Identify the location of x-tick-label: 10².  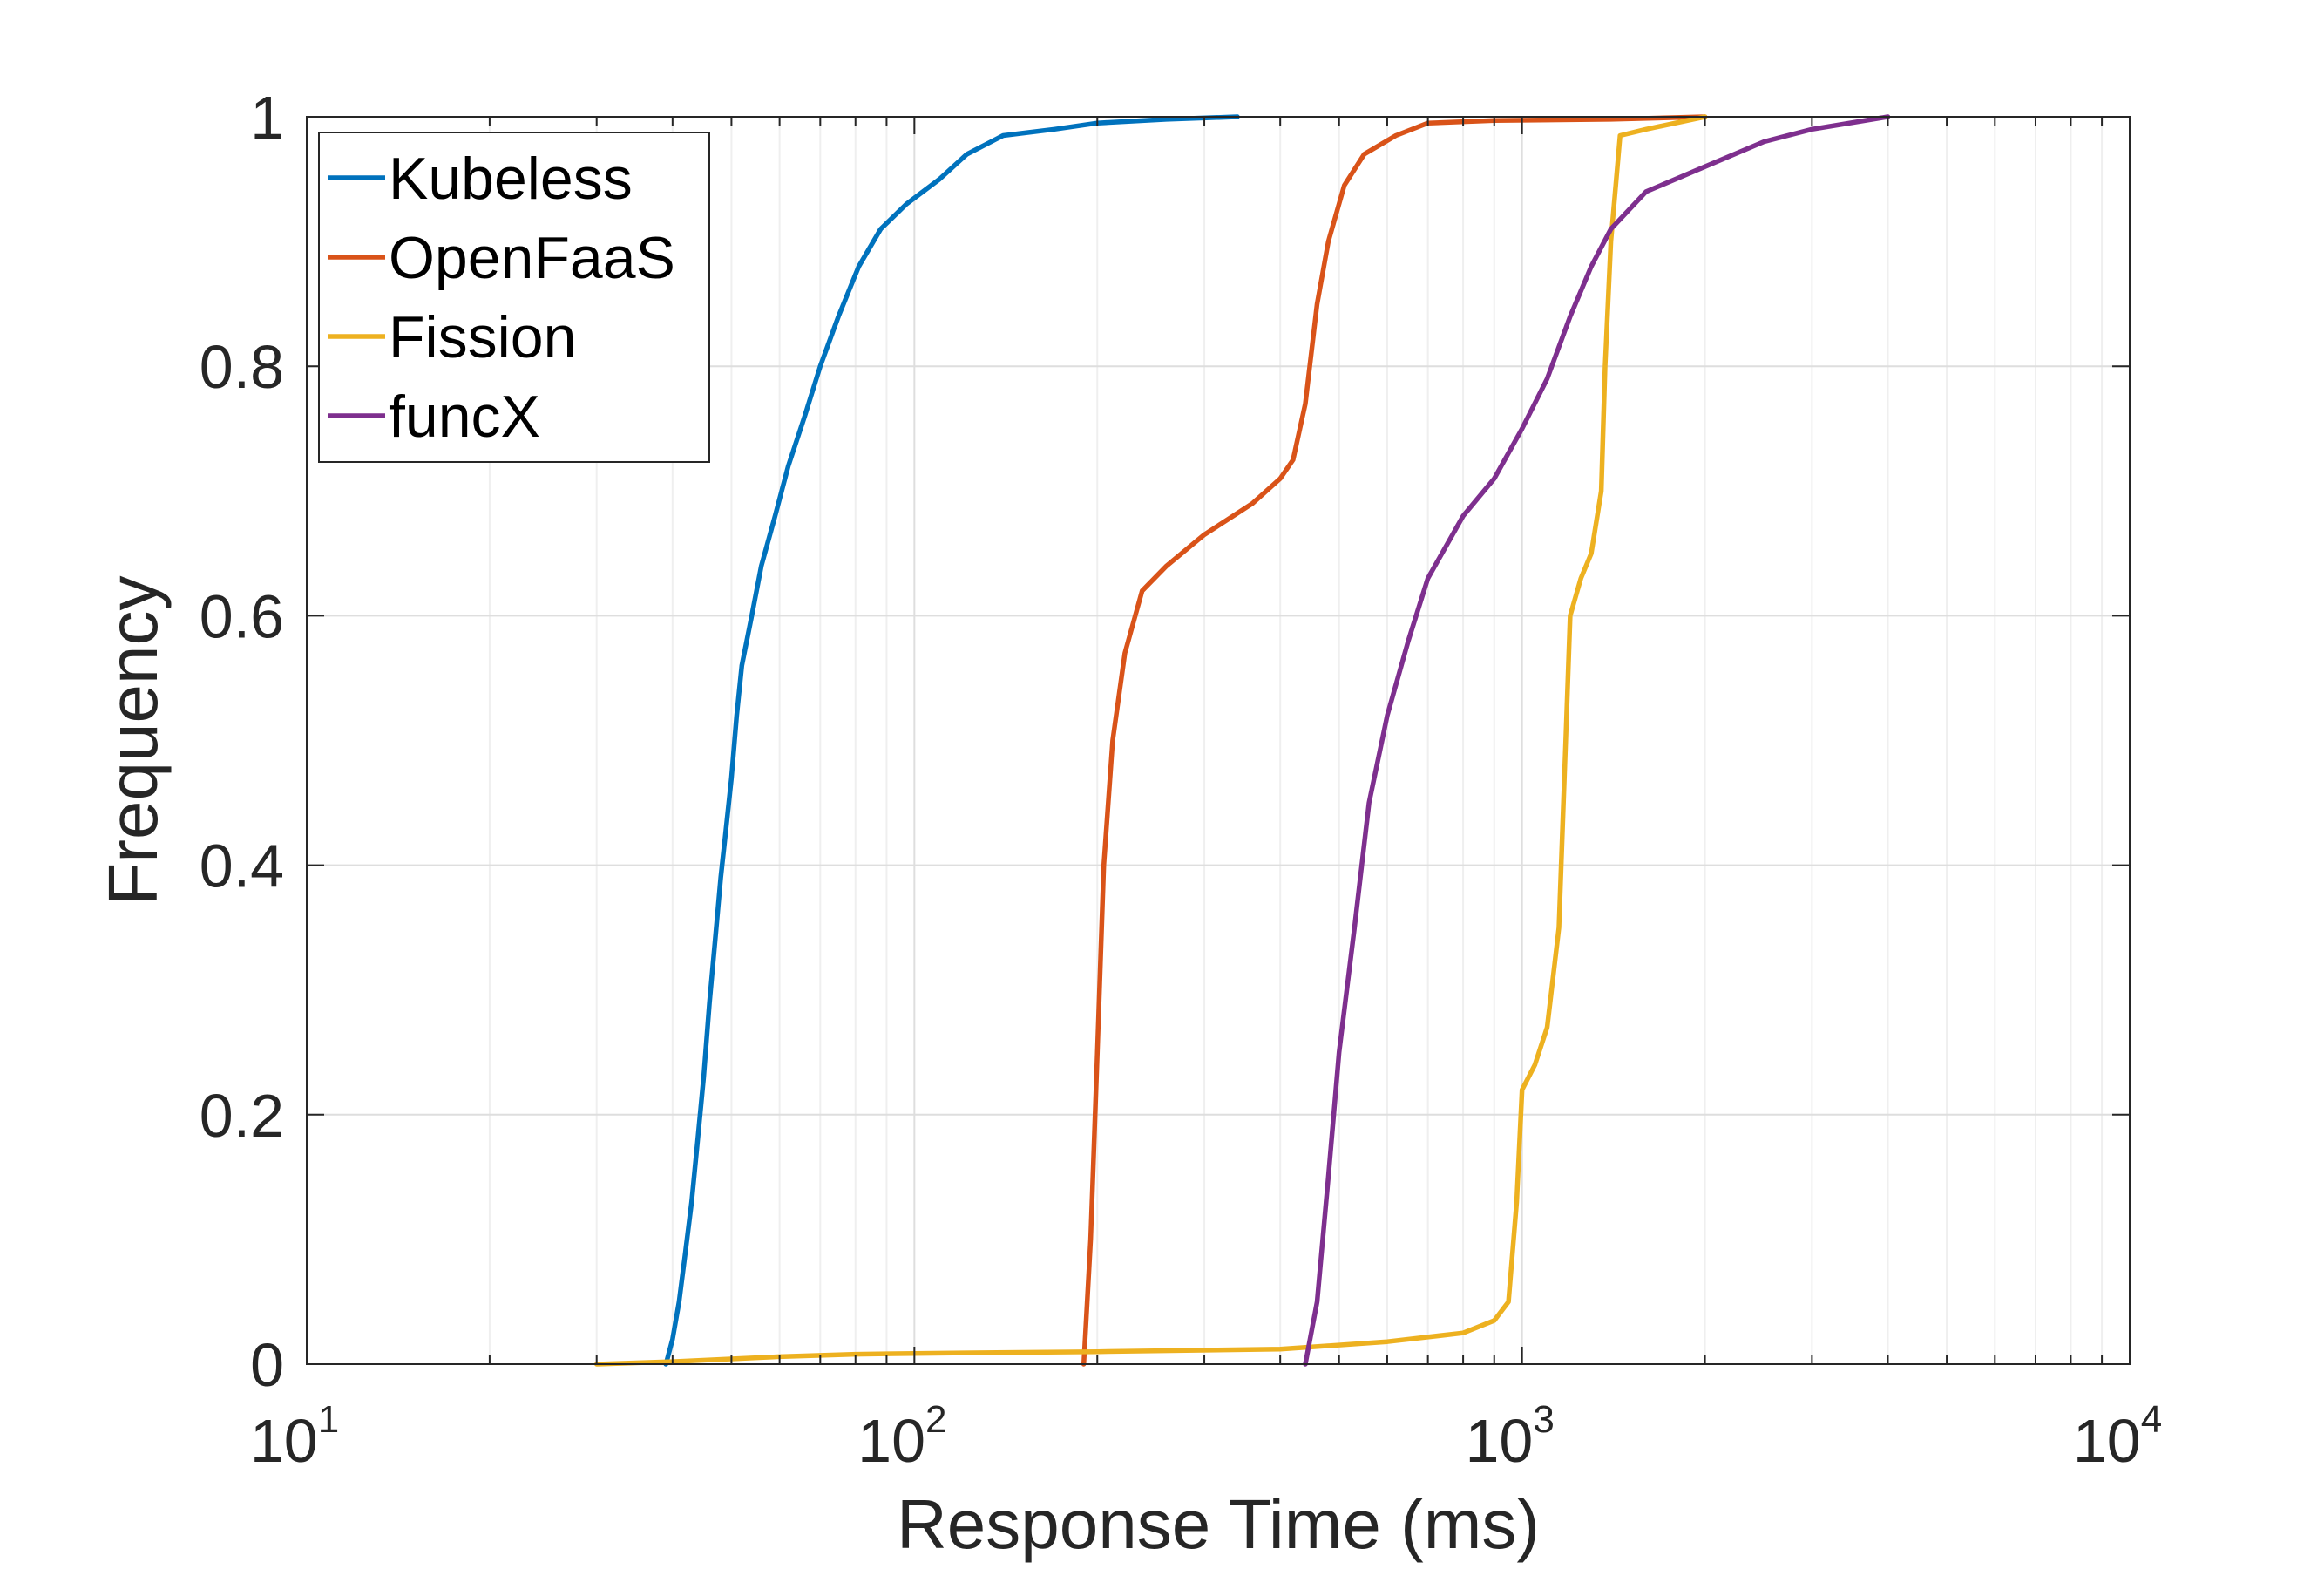
(901, 1437).